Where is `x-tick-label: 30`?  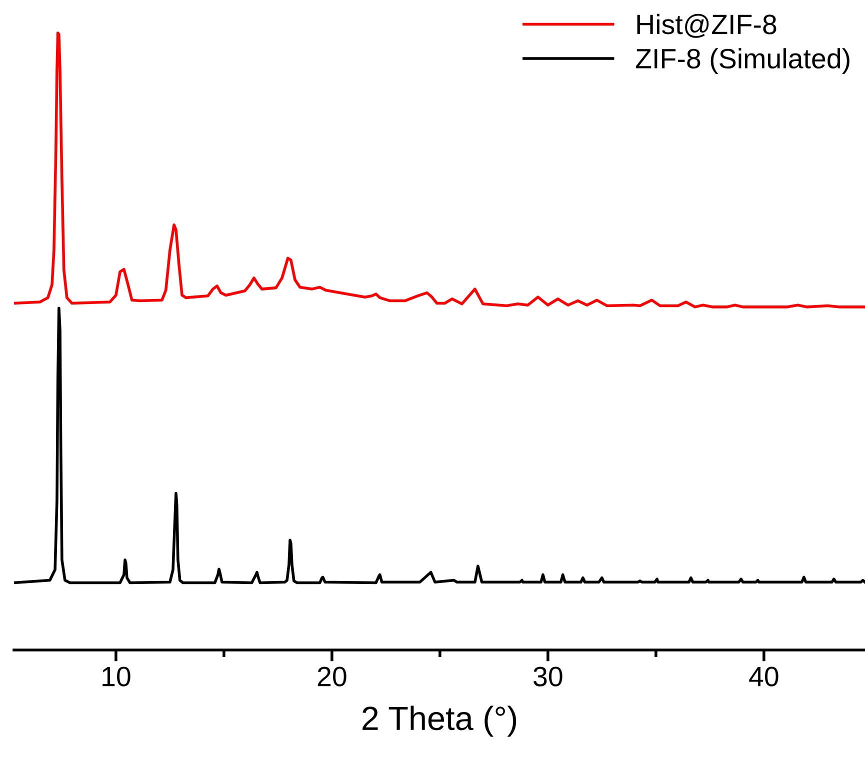 x-tick-label: 30 is located at coordinates (548, 676).